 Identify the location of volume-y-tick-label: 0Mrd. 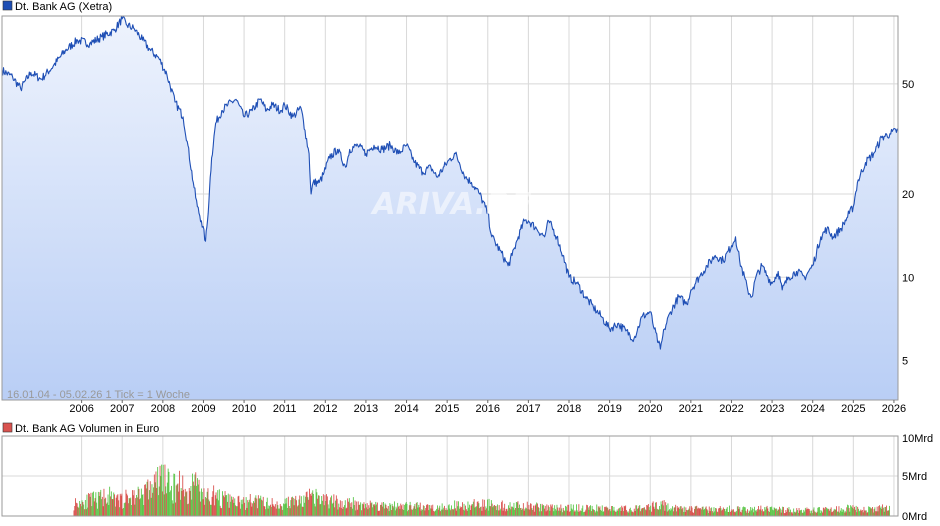
(914, 517).